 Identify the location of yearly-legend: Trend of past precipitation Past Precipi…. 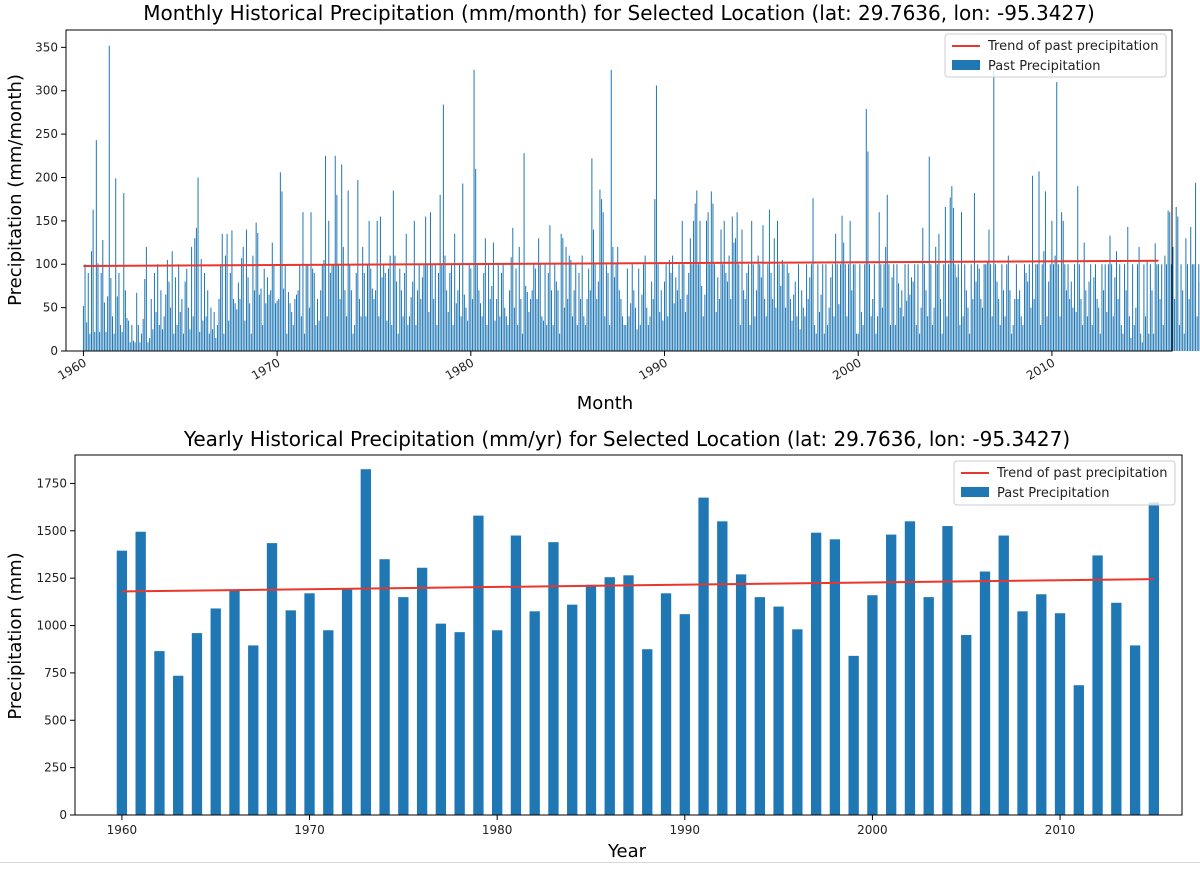
(1064, 483).